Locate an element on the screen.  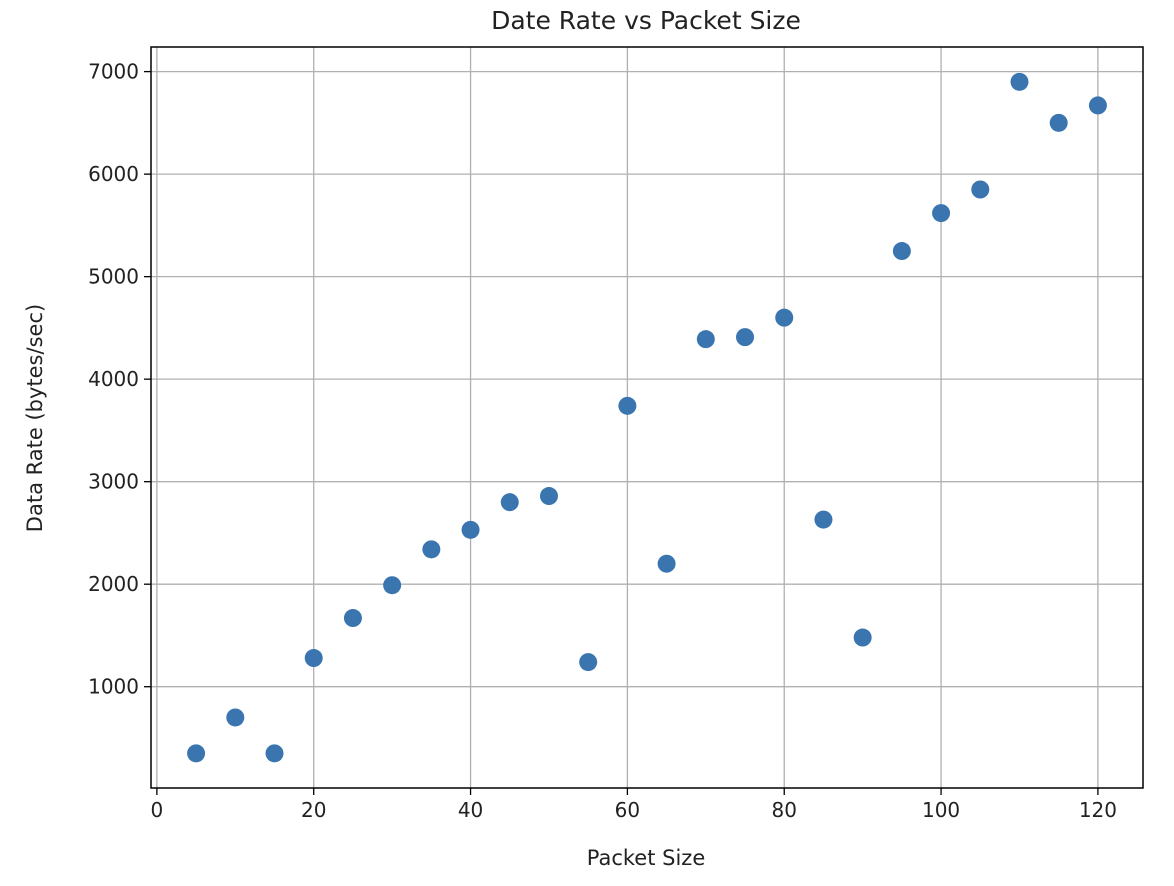
x-tick-label: 80 is located at coordinates (784, 810).